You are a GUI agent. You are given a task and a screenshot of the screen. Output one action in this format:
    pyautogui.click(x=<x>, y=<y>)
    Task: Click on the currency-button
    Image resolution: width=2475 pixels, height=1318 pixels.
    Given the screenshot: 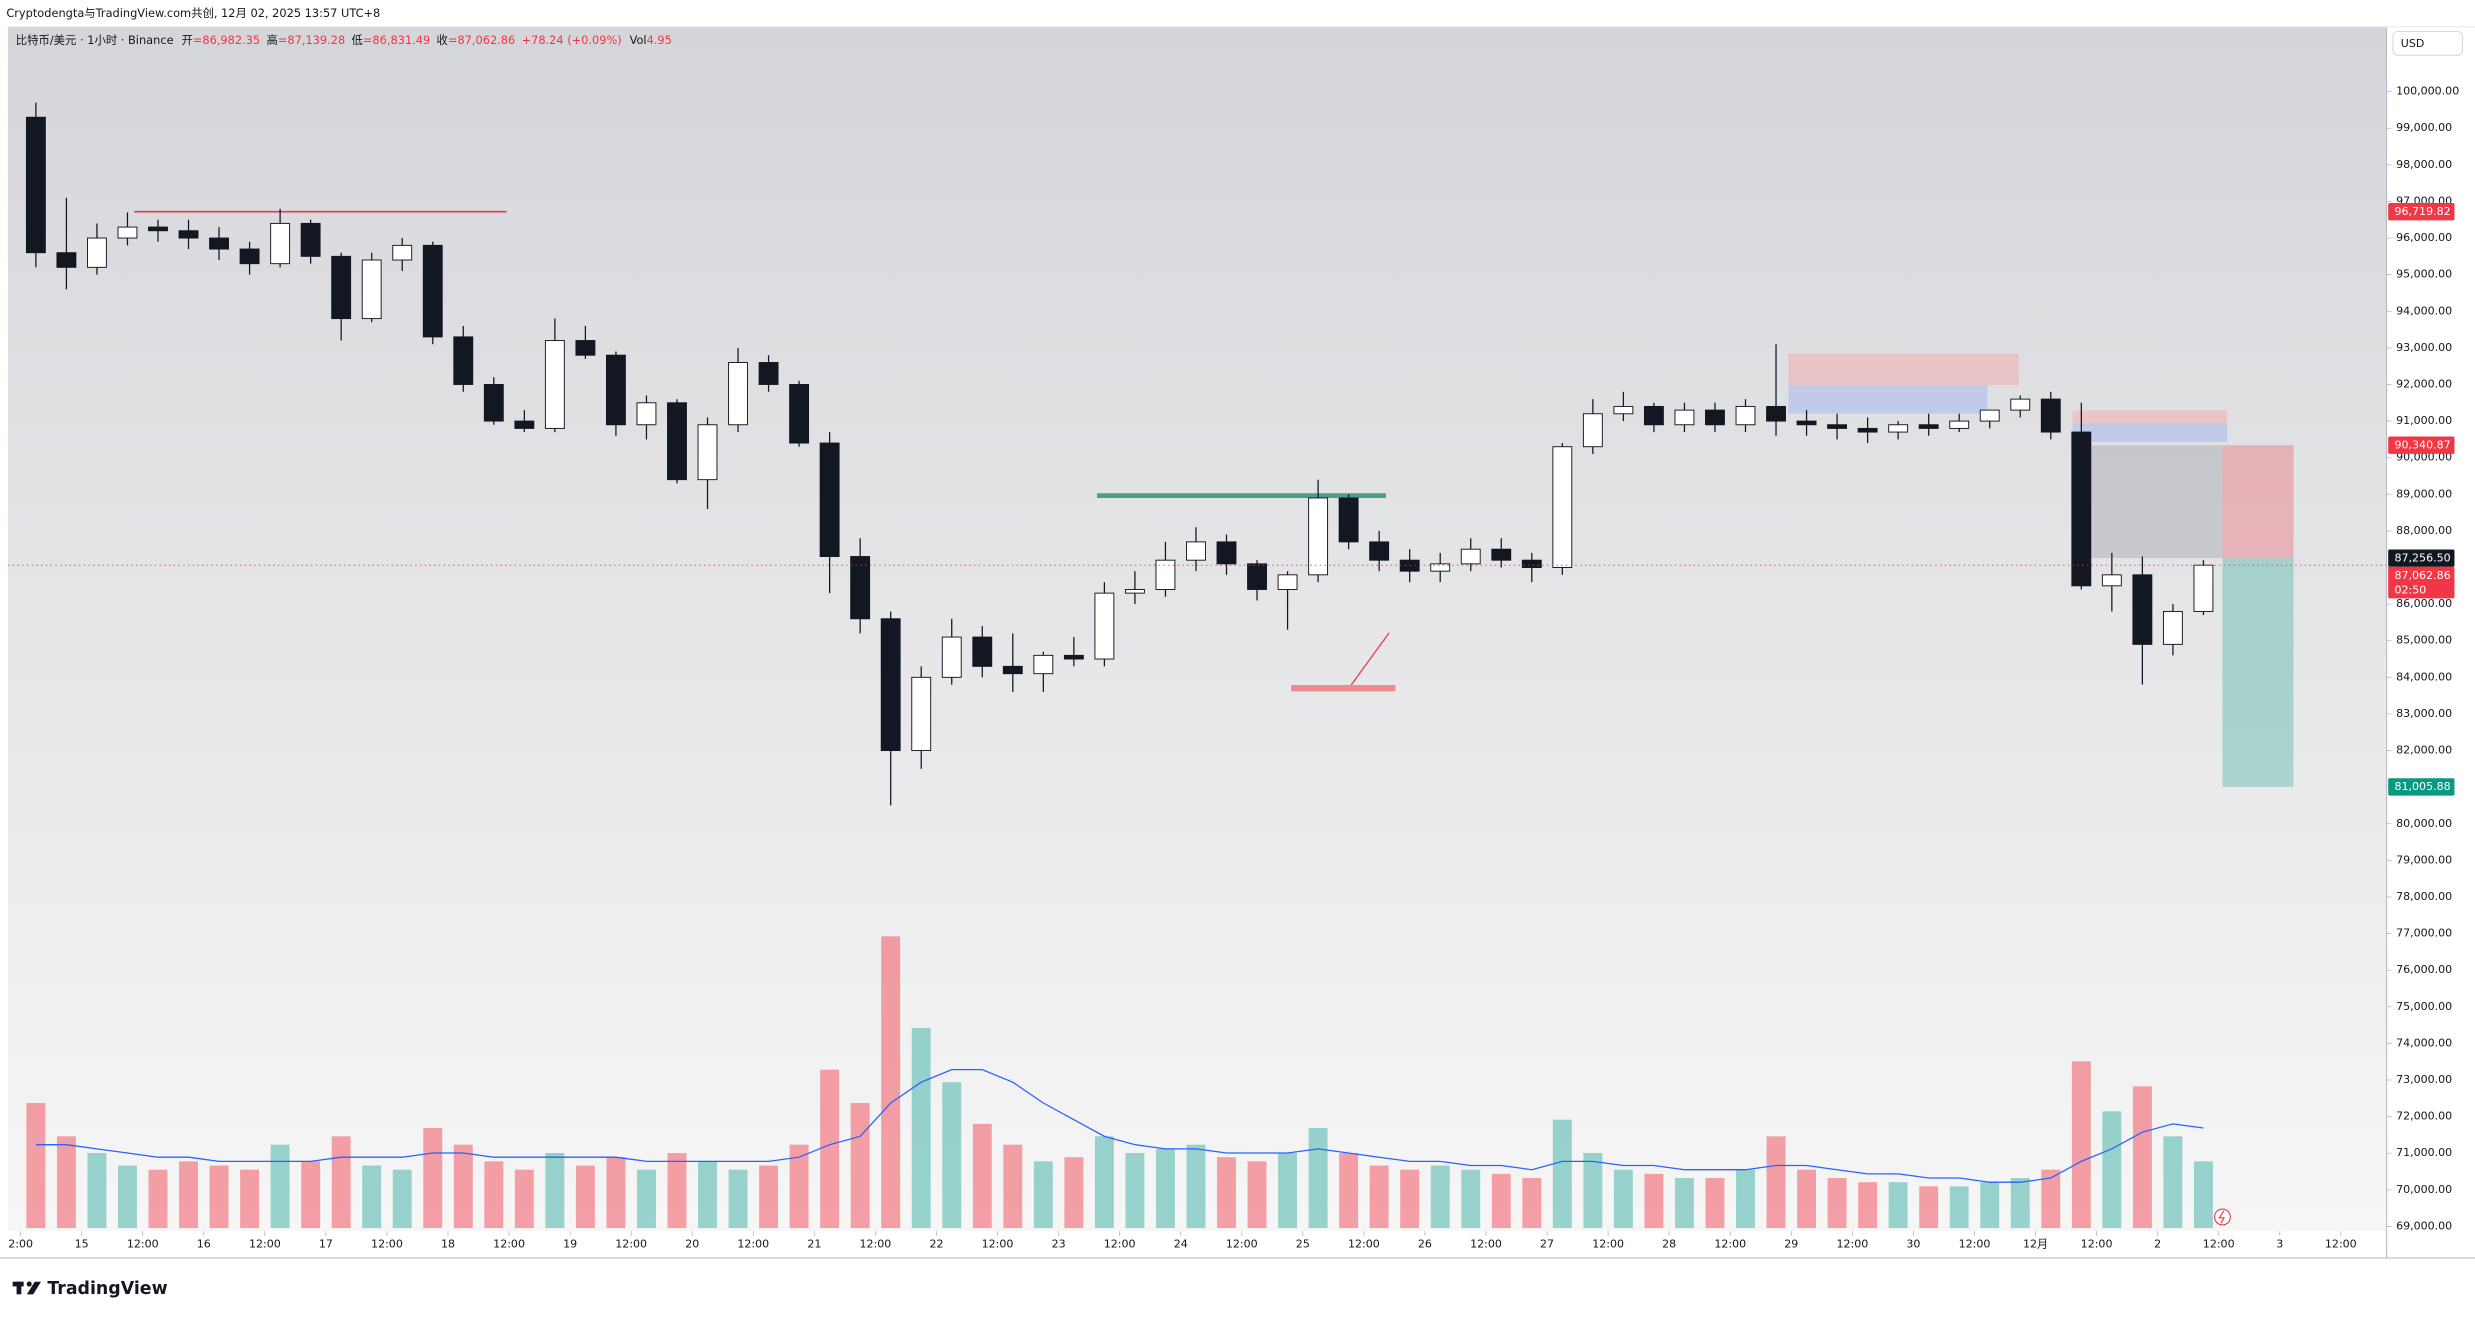 What is the action you would take?
    pyautogui.click(x=2427, y=43)
    